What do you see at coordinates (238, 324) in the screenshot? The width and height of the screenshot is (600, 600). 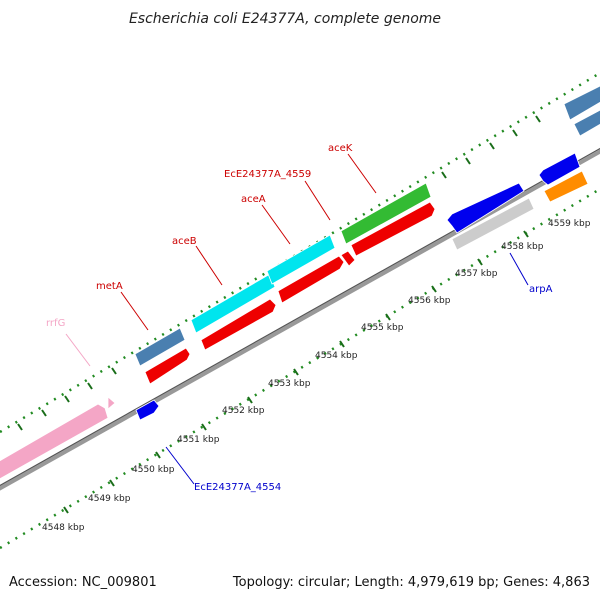 I see `aceB-cds` at bounding box center [238, 324].